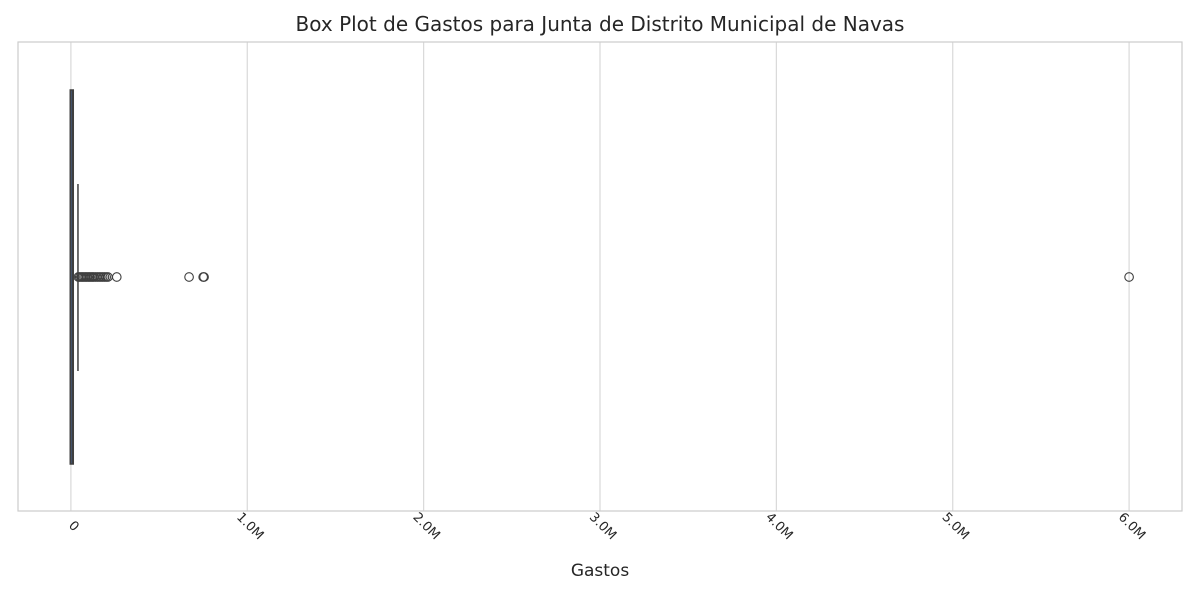  I want to click on tick-layer: 0 1.0M 2.0M 3.0M 4.0M 5.0M 6.0M, so click(606, 526).